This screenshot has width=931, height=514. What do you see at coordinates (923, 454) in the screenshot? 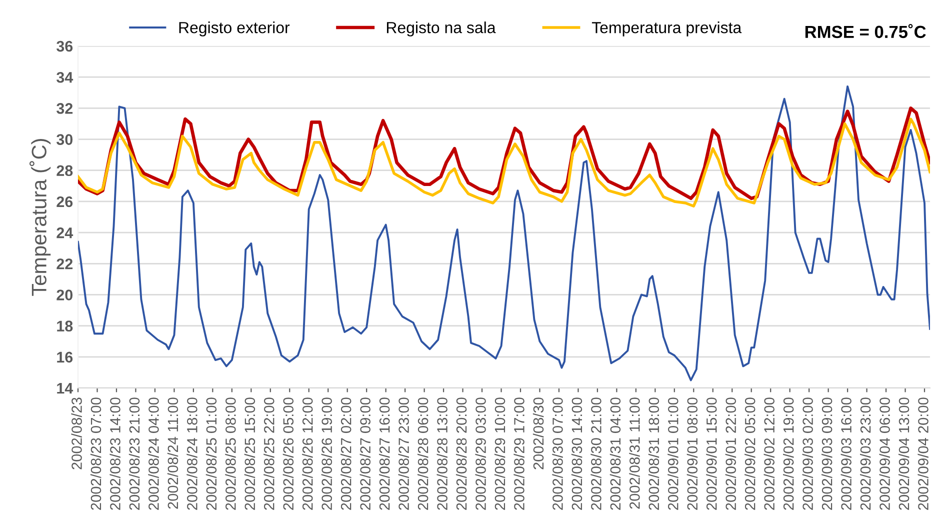
I see `x-tick-label: 2002/09/04 20:00` at bounding box center [923, 454].